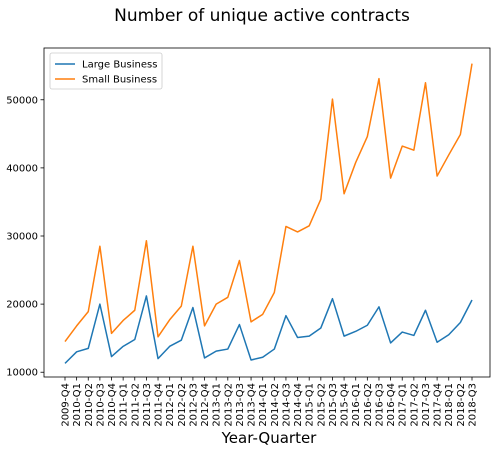  I want to click on x-tick-label: 2010-Q3, so click(100, 405).